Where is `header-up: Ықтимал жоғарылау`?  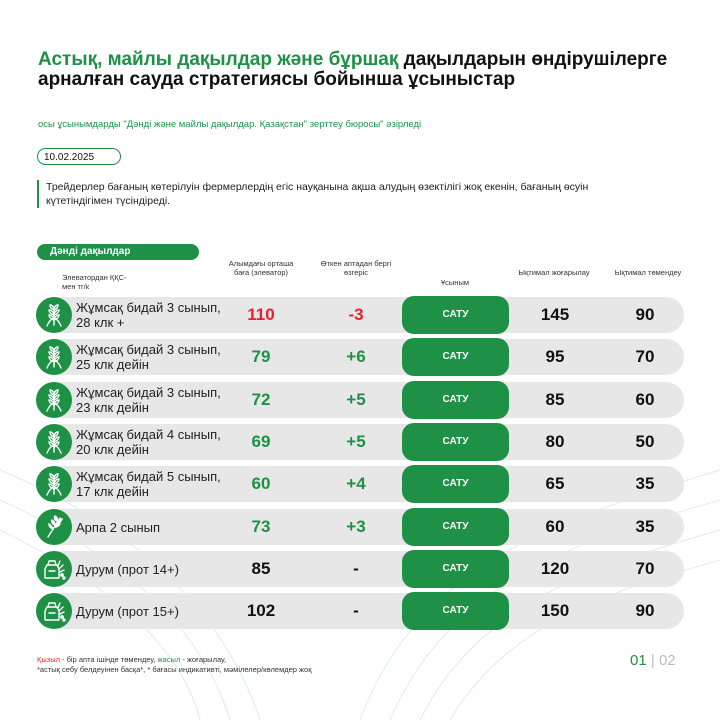
header-up: Ықтимал жоғарылау is located at coordinates (554, 272).